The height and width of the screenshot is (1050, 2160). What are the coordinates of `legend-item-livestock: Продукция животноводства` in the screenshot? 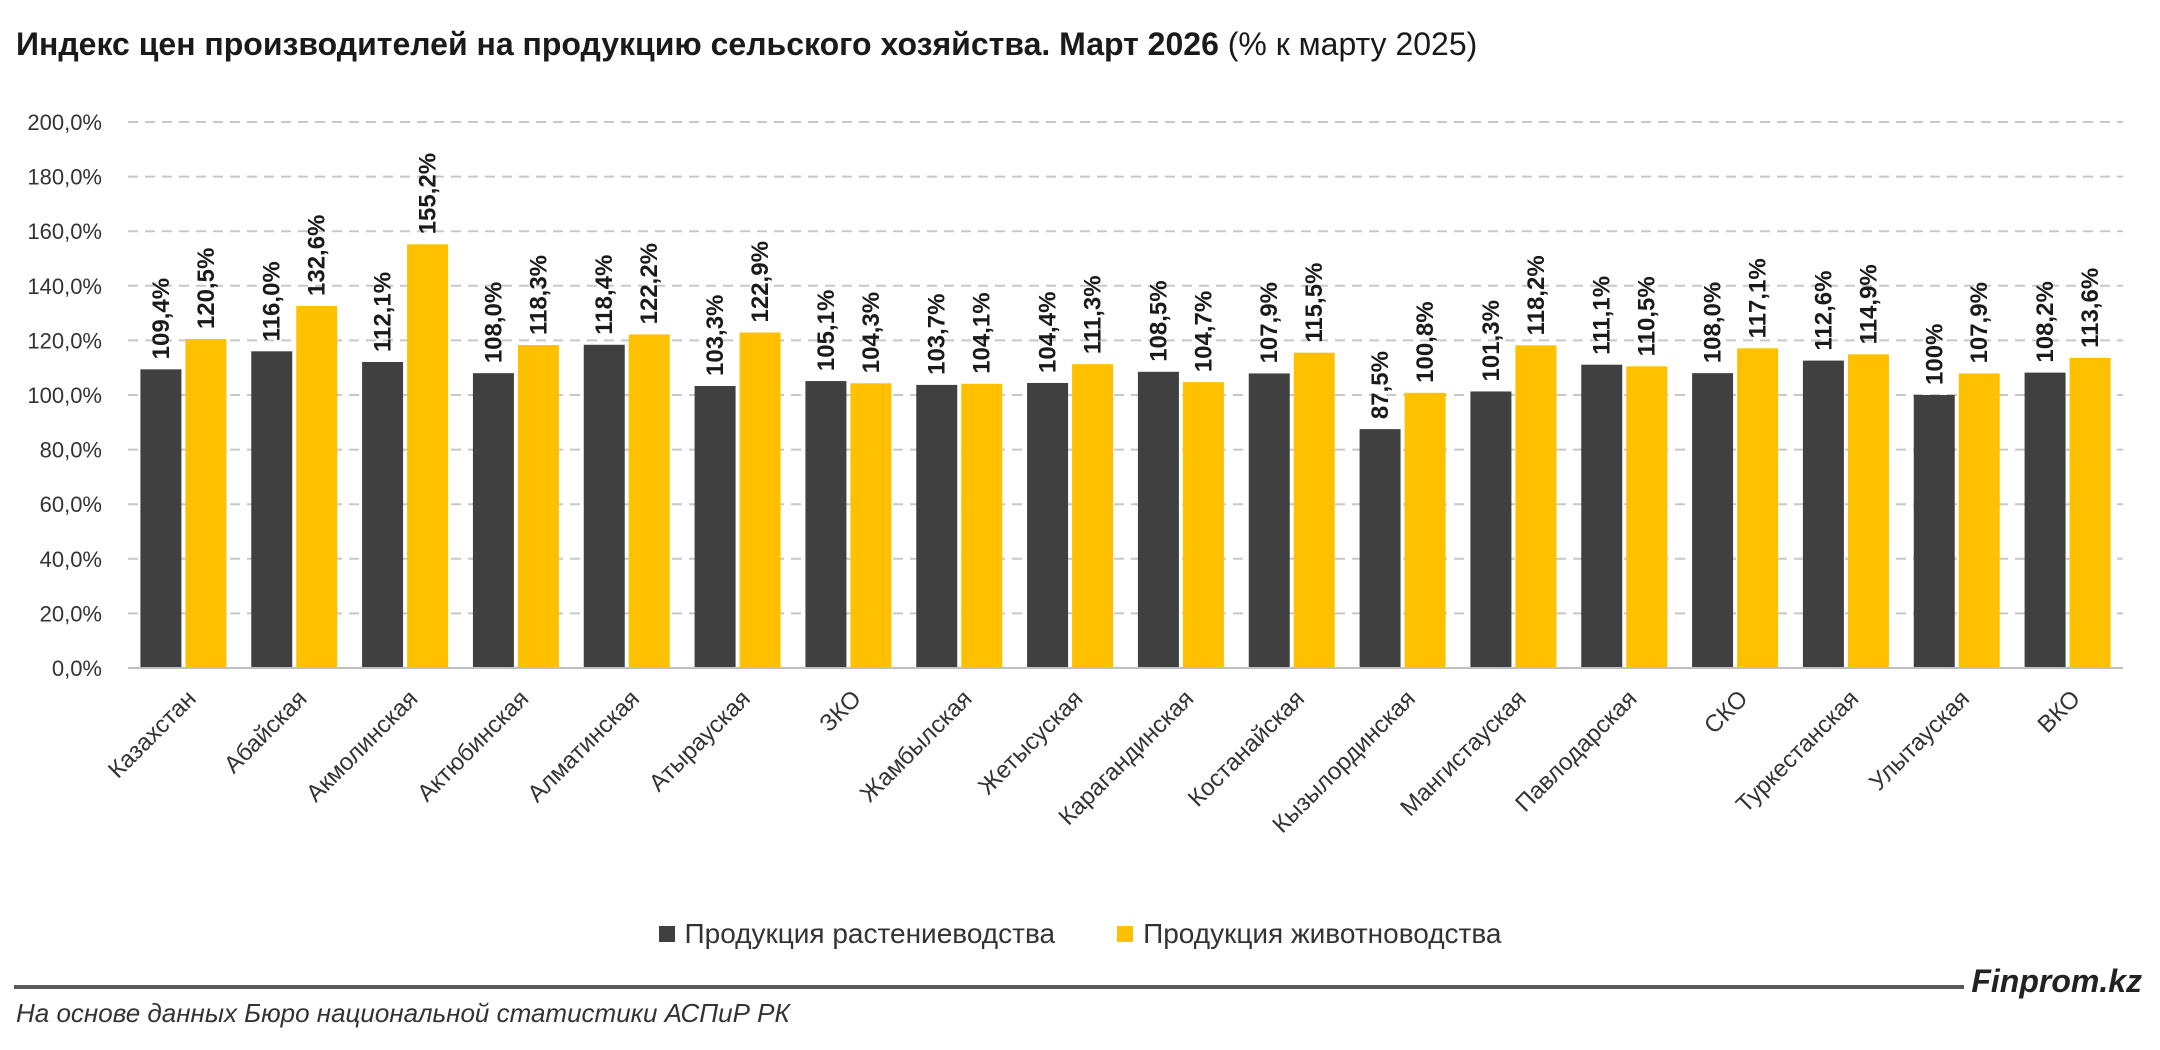 It's located at (1309, 934).